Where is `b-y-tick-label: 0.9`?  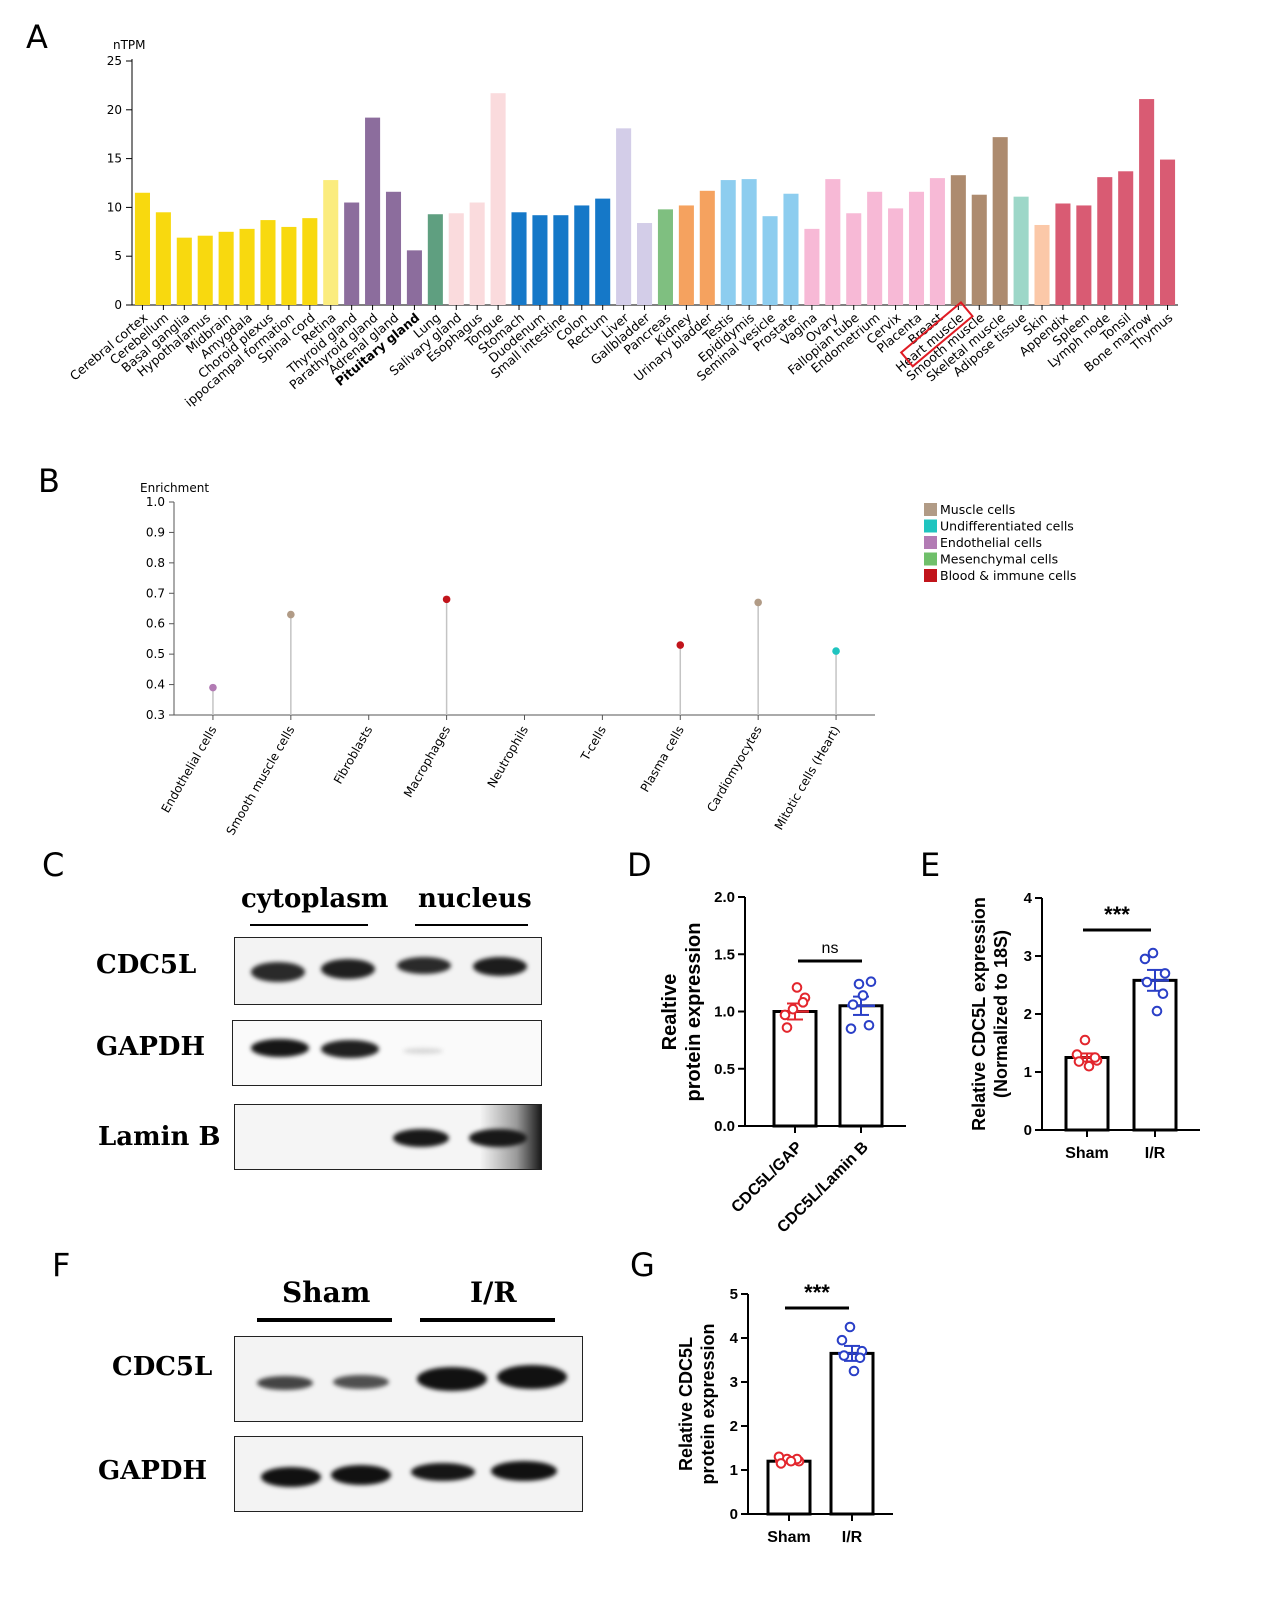 b-y-tick-label: 0.9 is located at coordinates (155, 532).